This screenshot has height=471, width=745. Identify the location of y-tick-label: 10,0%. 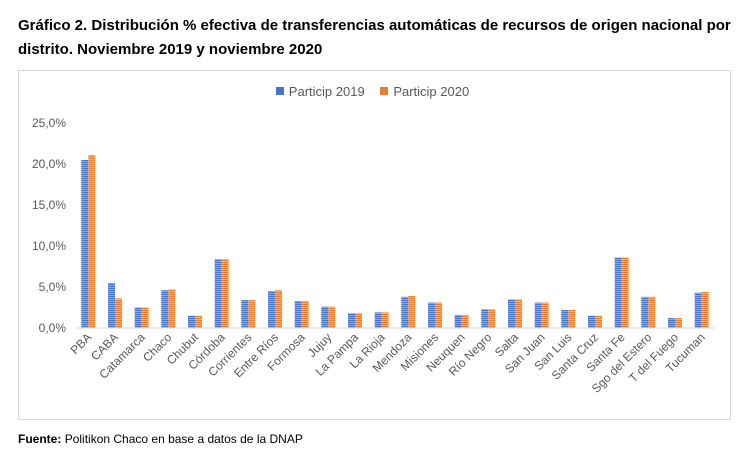
(49, 246).